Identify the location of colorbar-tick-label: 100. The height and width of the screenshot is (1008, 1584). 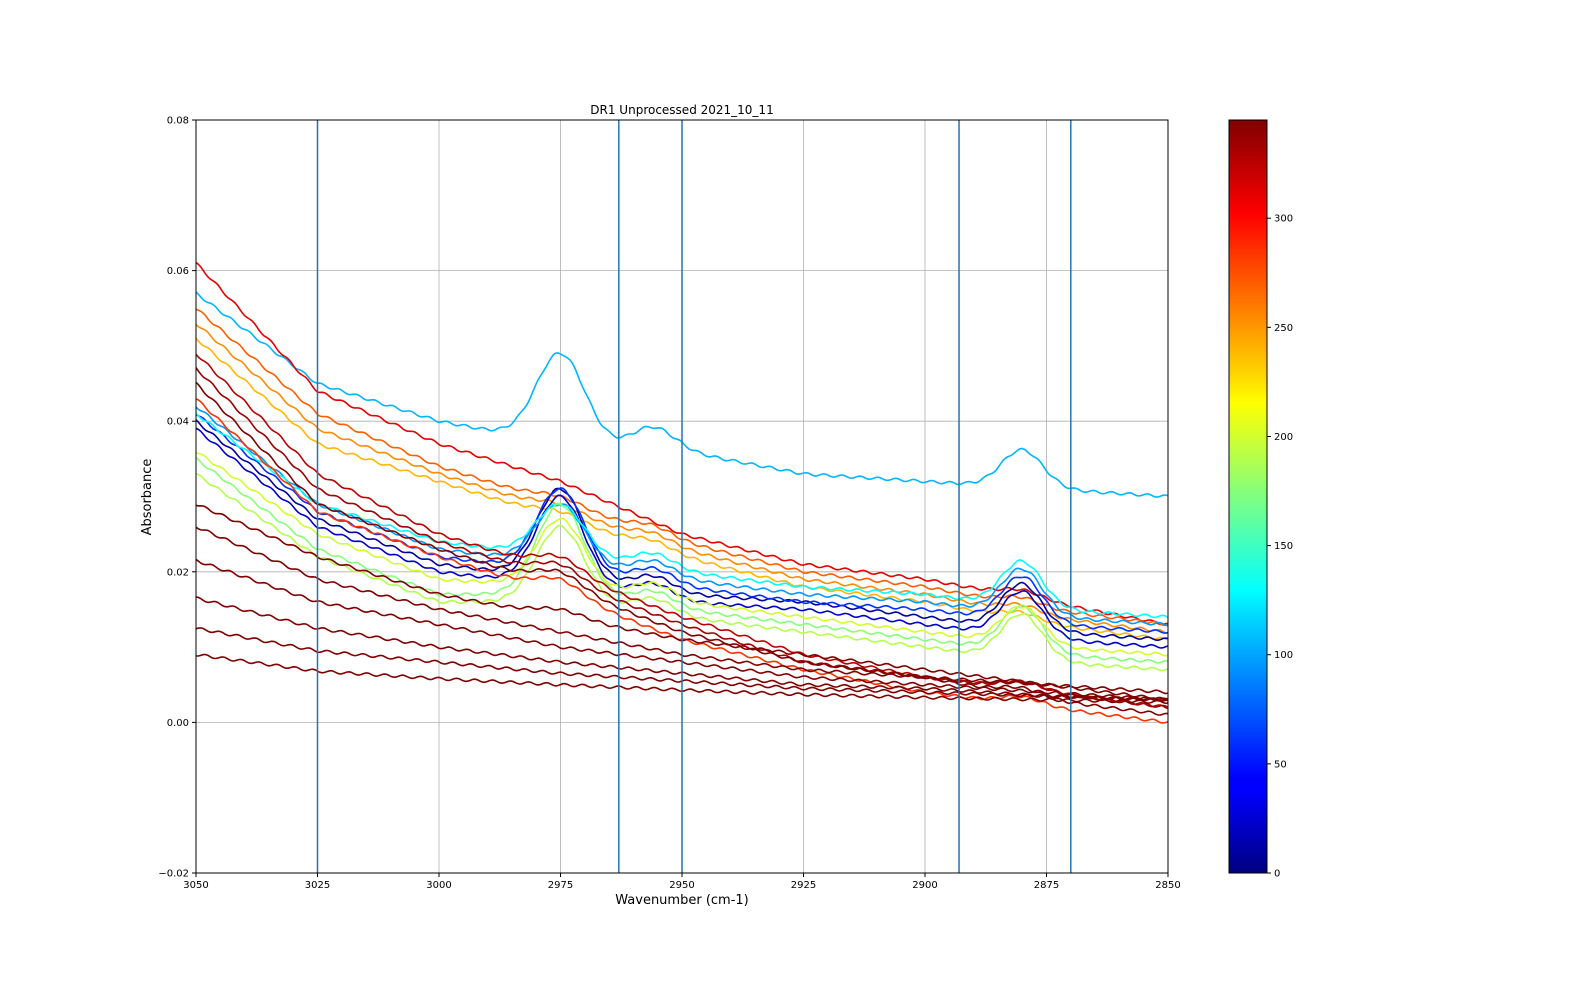
(1283, 655).